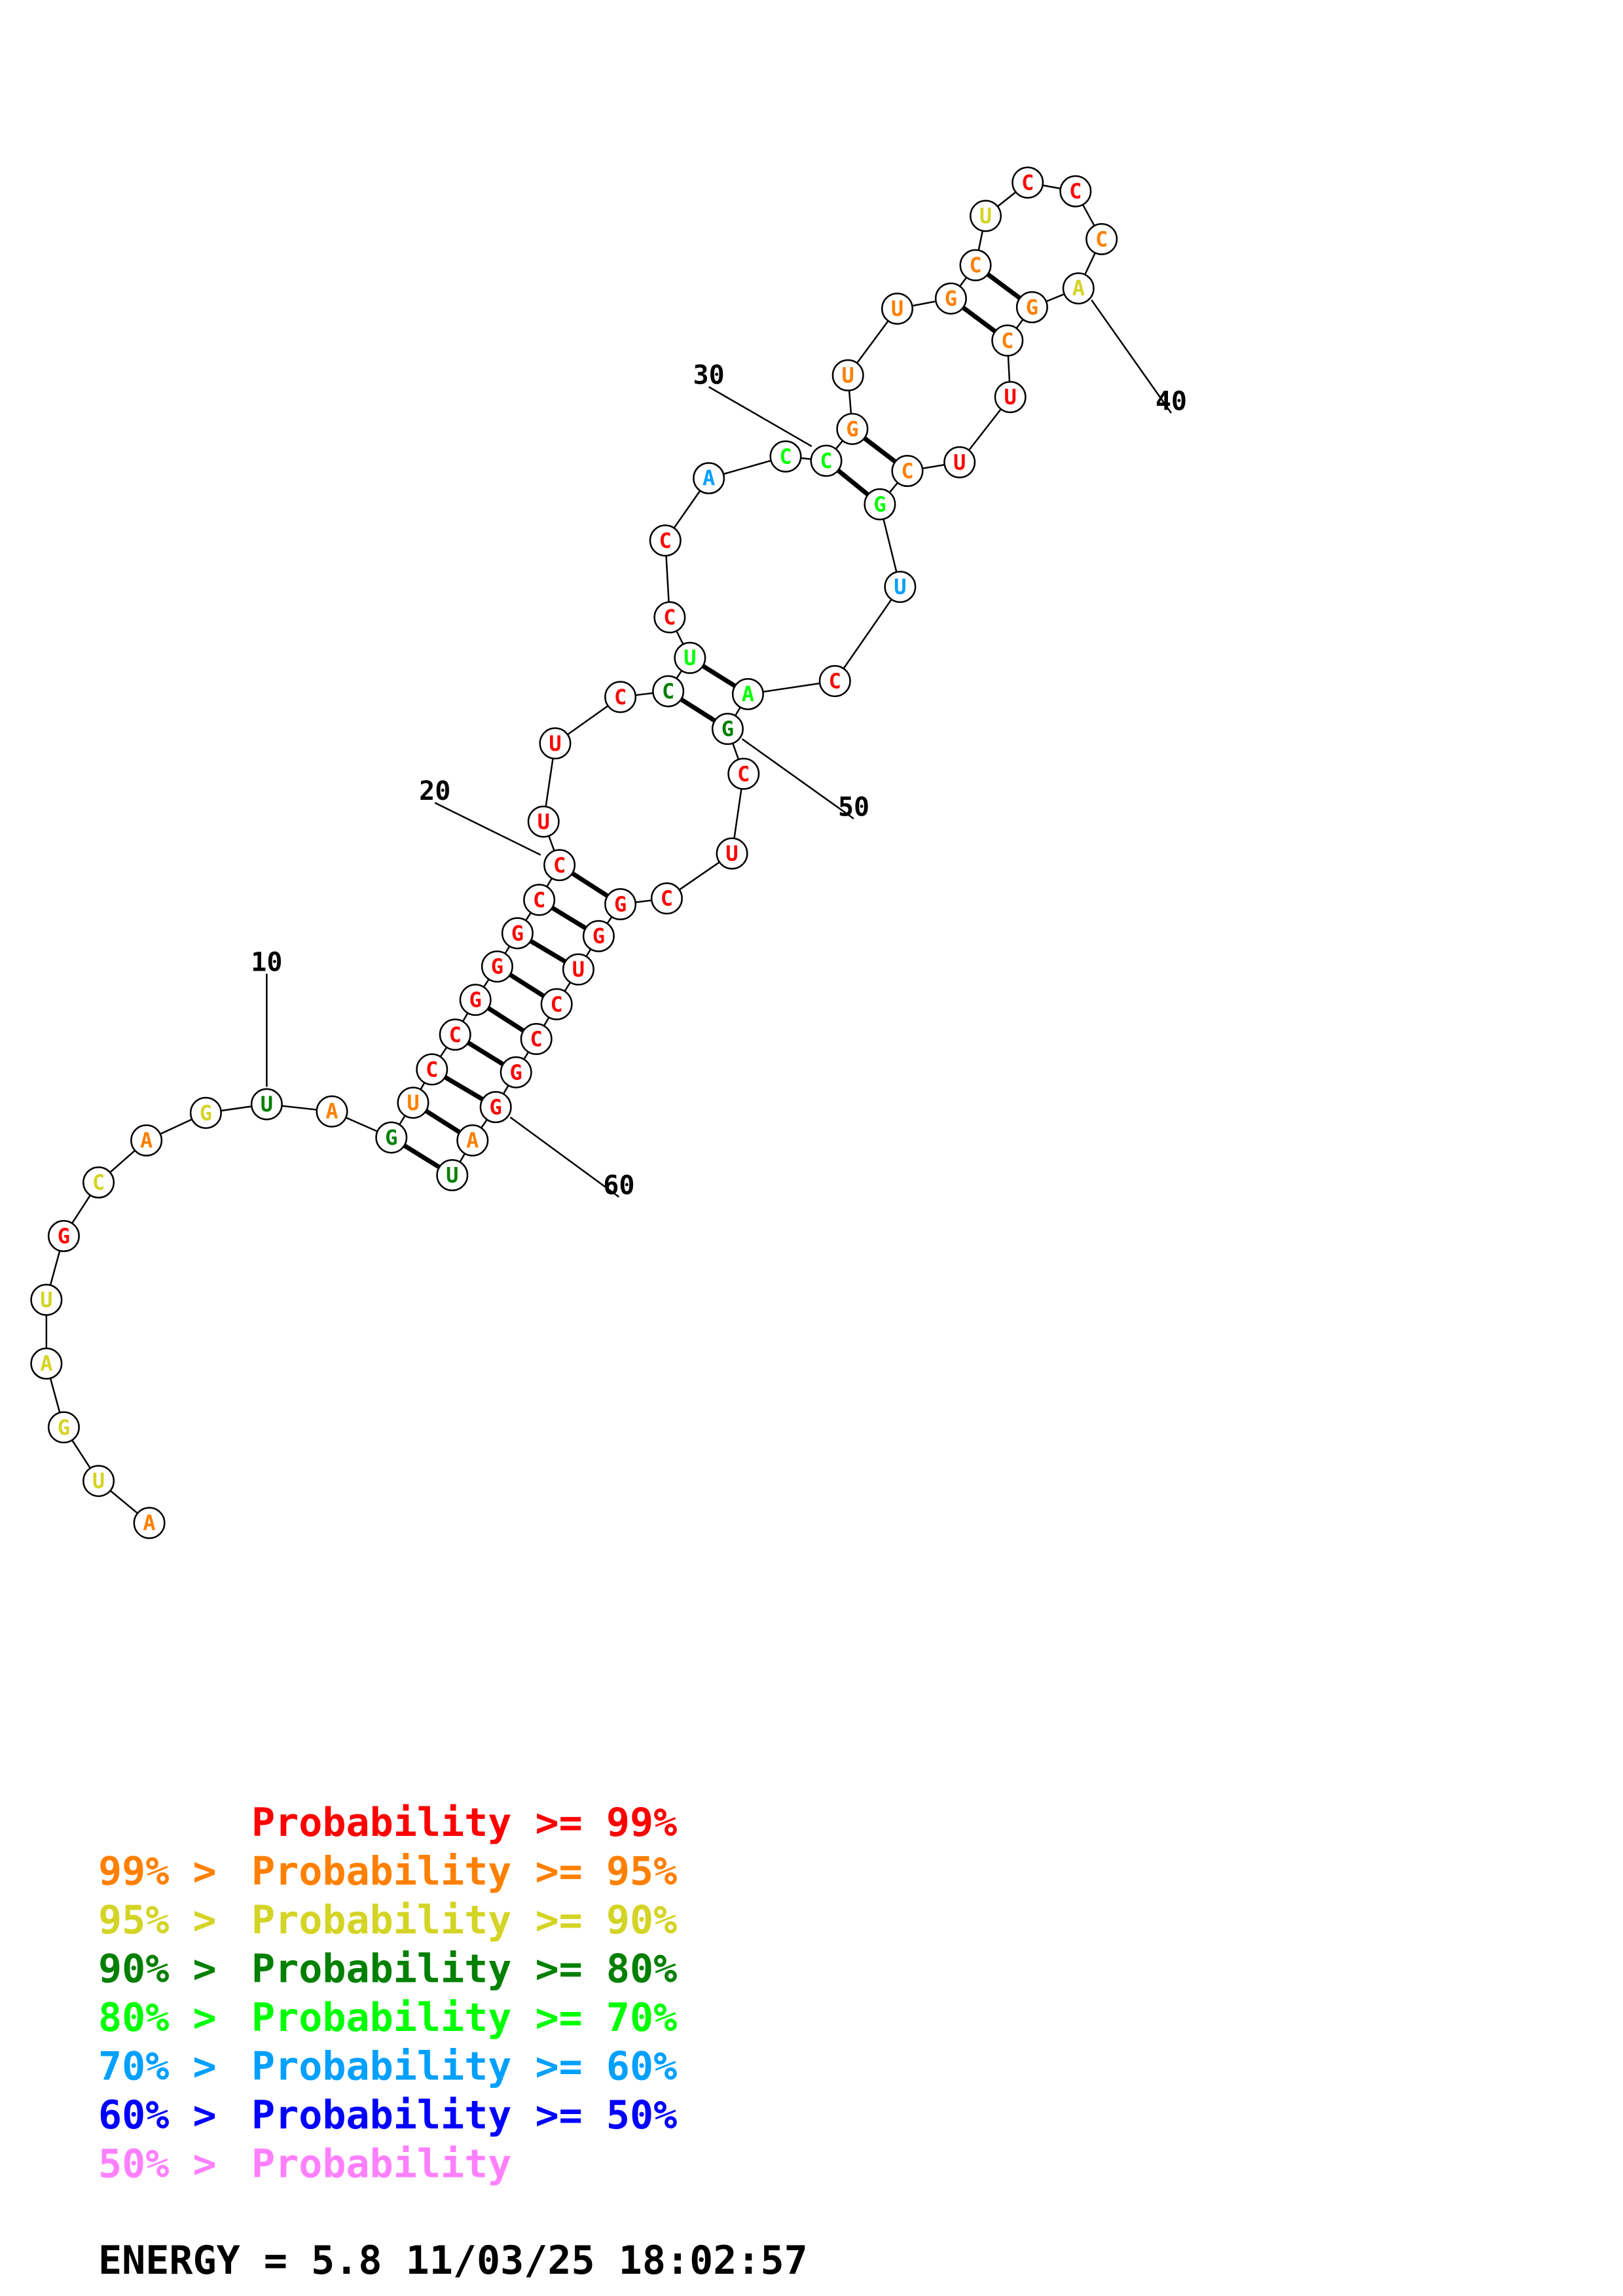 This screenshot has height=2296, width=1623. What do you see at coordinates (1131, 356) in the screenshot?
I see `label-leader-line` at bounding box center [1131, 356].